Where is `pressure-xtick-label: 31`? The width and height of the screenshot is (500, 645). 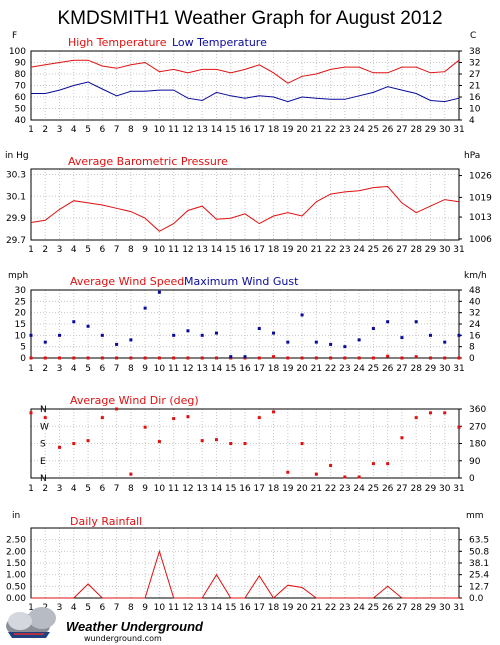 pressure-xtick-label: 31 is located at coordinates (458, 250).